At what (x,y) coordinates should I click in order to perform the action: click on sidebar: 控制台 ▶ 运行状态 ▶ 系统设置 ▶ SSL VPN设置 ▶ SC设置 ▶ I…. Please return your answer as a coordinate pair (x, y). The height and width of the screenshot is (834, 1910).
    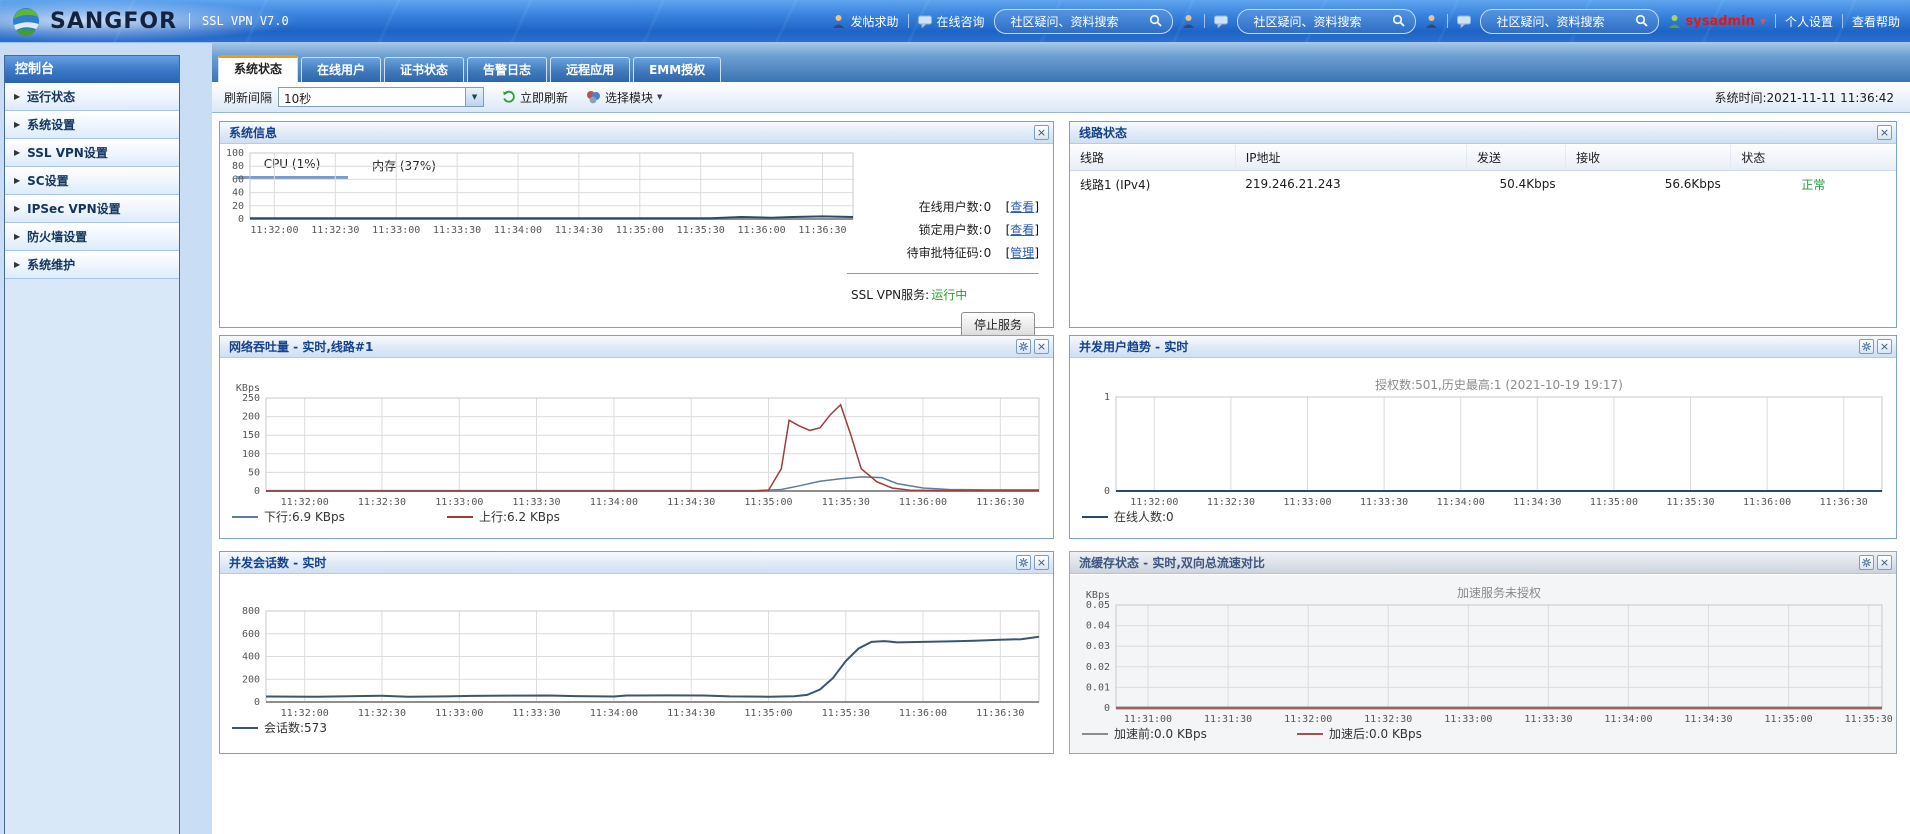
    Looking at the image, I should click on (106, 438).